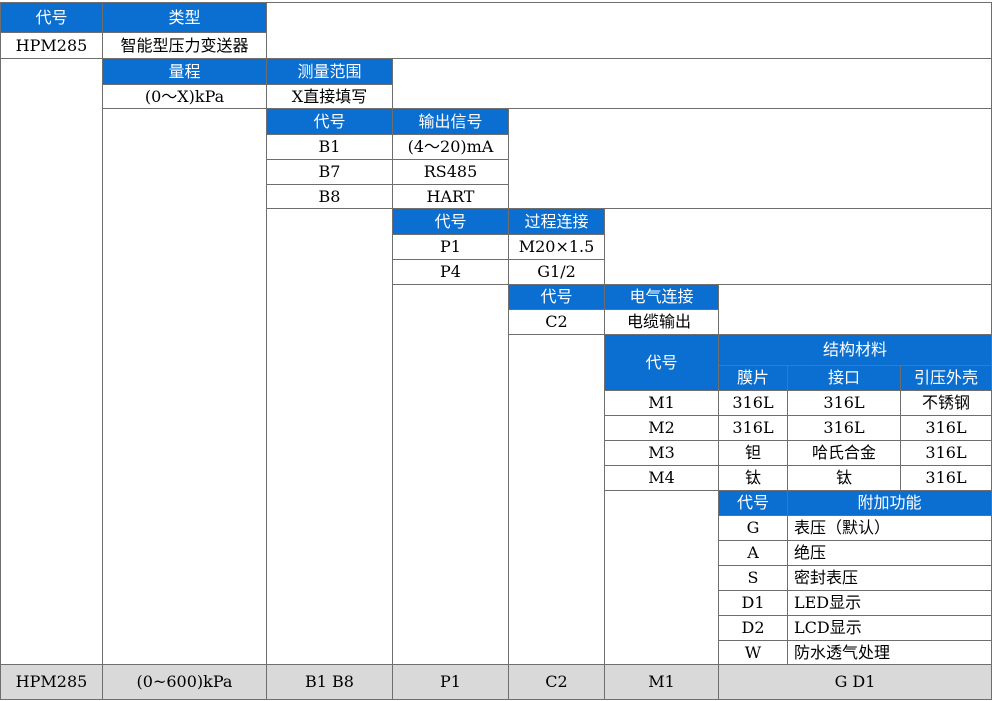 This screenshot has height=701, width=992. Describe the element at coordinates (184, 71) in the screenshot. I see `range-header: 量程` at that location.